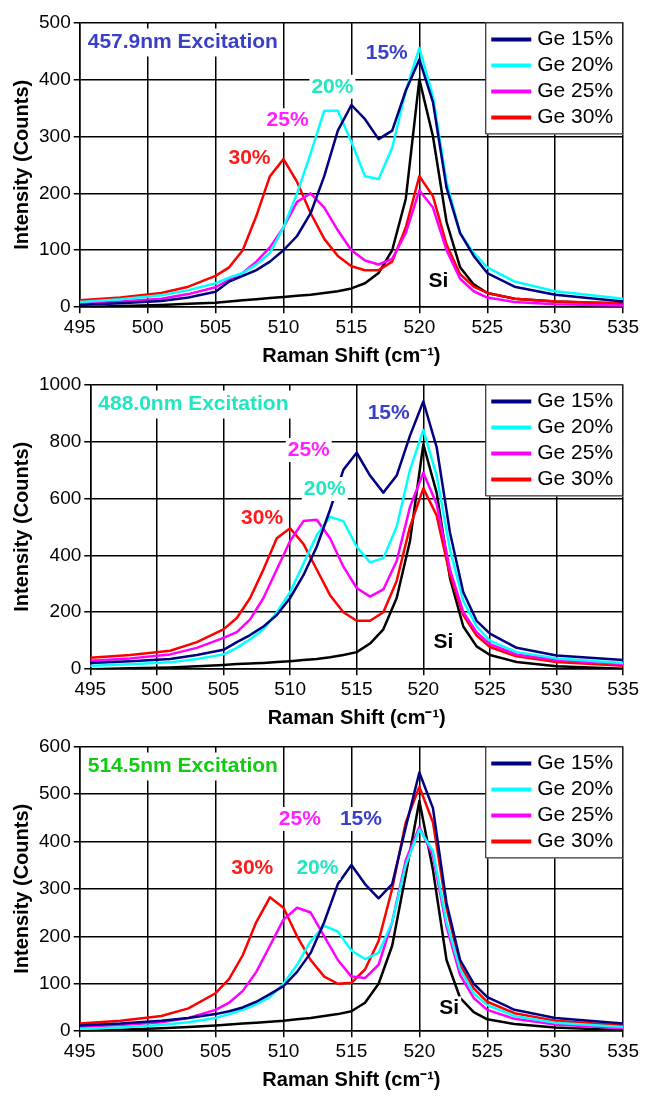  Describe the element at coordinates (65, 440) in the screenshot. I see `y-tick-label: 800` at that location.